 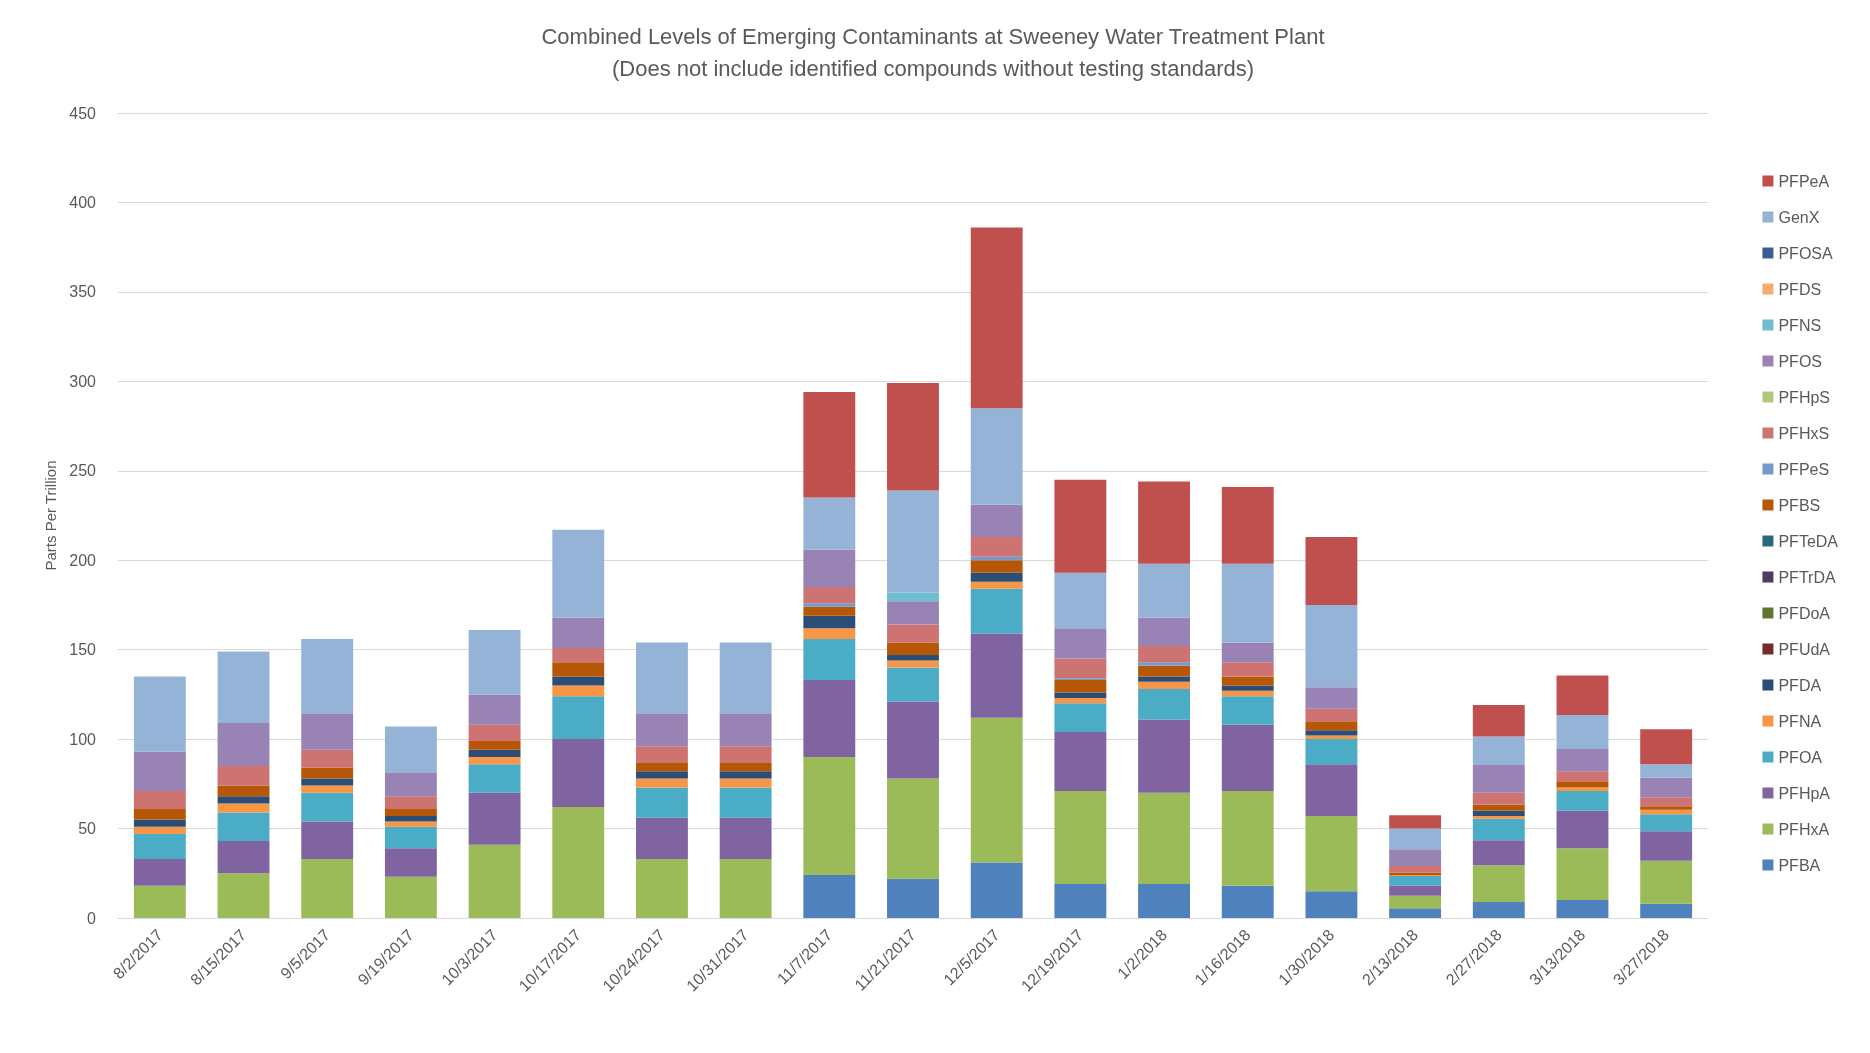 What do you see at coordinates (1804, 469) in the screenshot?
I see `legend-label: PFPeS` at bounding box center [1804, 469].